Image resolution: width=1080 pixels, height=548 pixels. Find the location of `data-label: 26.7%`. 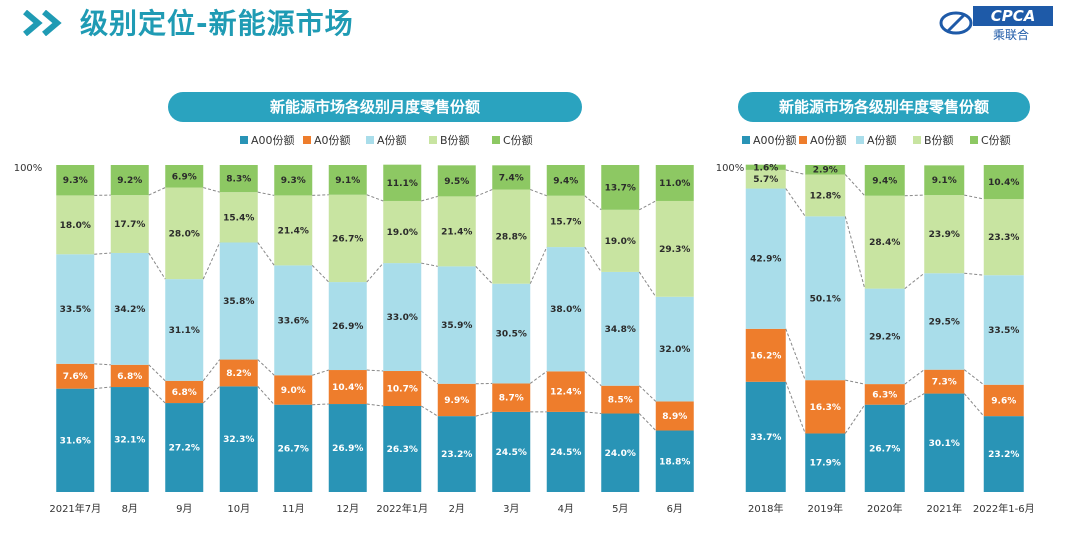

data-label: 26.7% is located at coordinates (347, 239).